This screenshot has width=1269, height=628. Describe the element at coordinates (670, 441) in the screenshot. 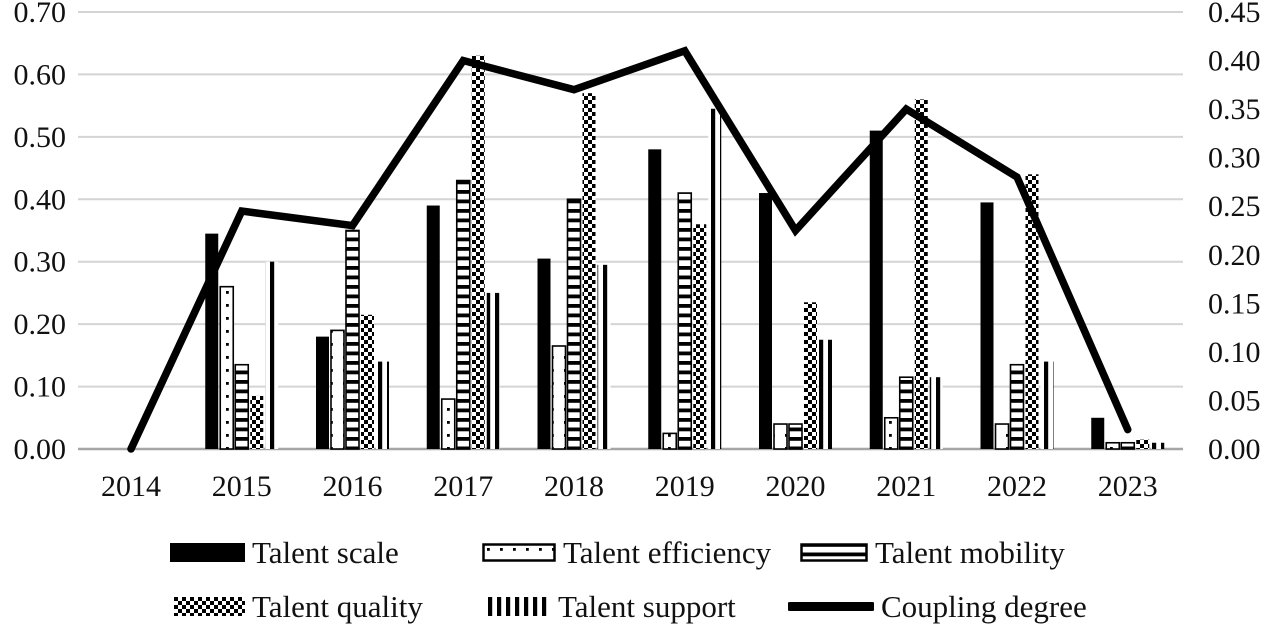

I see `bar-talent-efficiency-2019` at that location.